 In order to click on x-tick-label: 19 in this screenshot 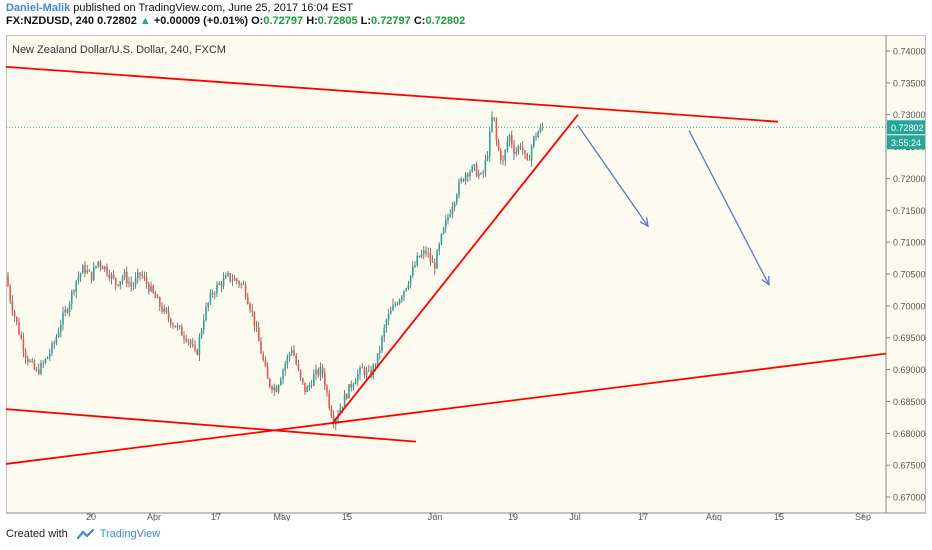, I will do `click(513, 516)`.